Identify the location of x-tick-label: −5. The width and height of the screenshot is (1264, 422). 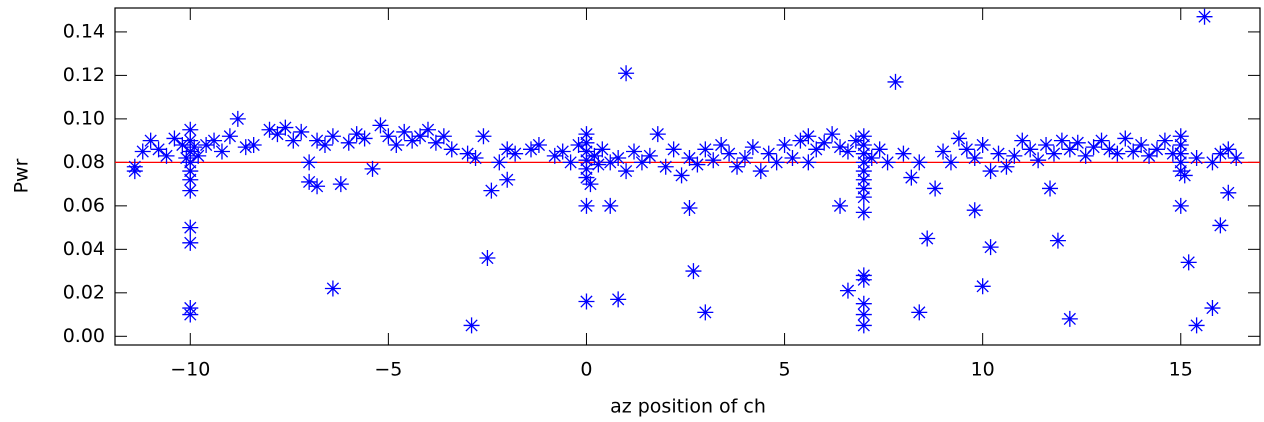
(388, 370).